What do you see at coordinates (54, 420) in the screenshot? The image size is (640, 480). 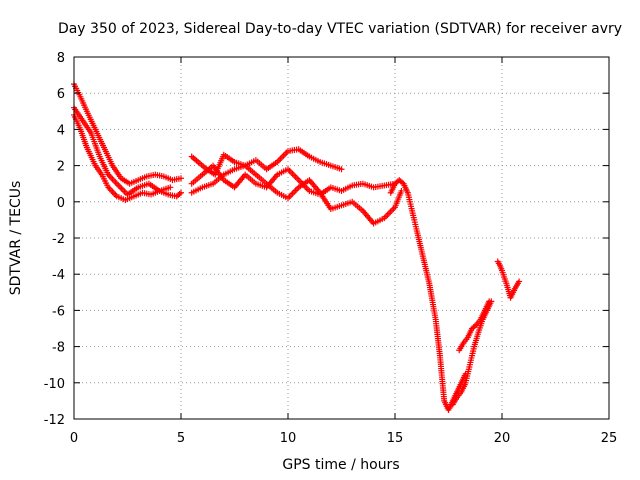 I see `y-tick-label: -12` at bounding box center [54, 420].